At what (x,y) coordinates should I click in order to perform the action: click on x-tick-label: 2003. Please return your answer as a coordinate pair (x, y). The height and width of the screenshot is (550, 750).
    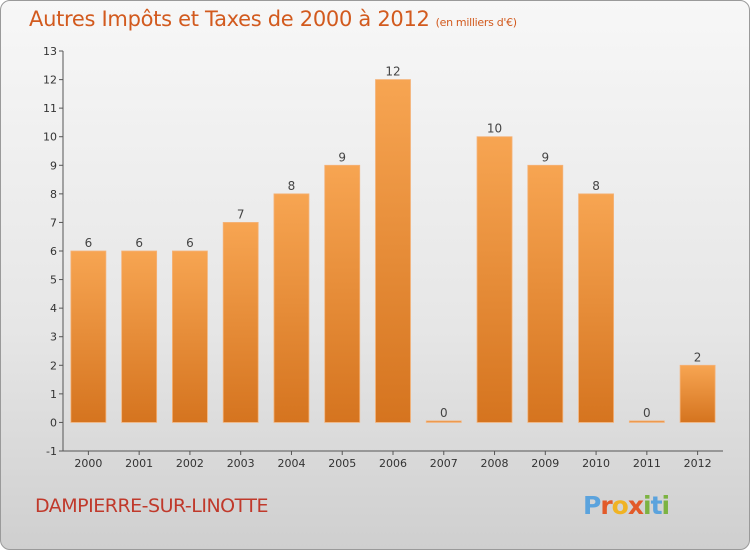
    Looking at the image, I should click on (241, 463).